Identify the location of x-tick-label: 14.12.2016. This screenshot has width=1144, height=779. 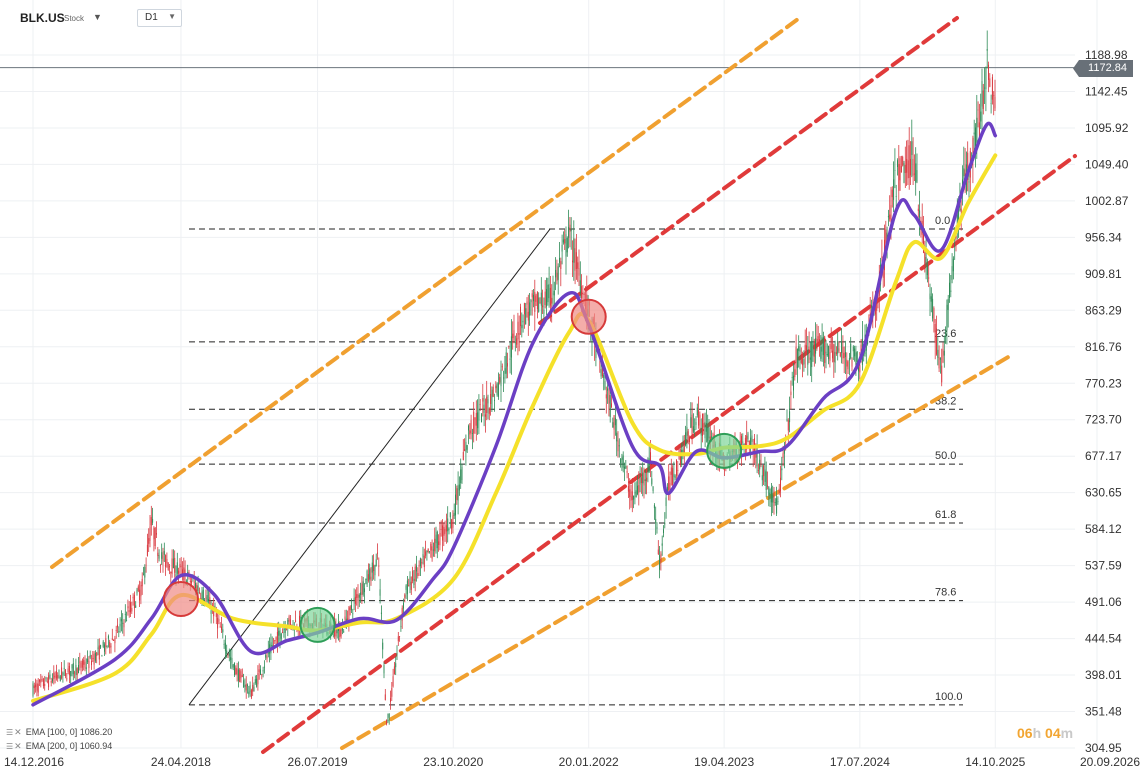
(34, 762).